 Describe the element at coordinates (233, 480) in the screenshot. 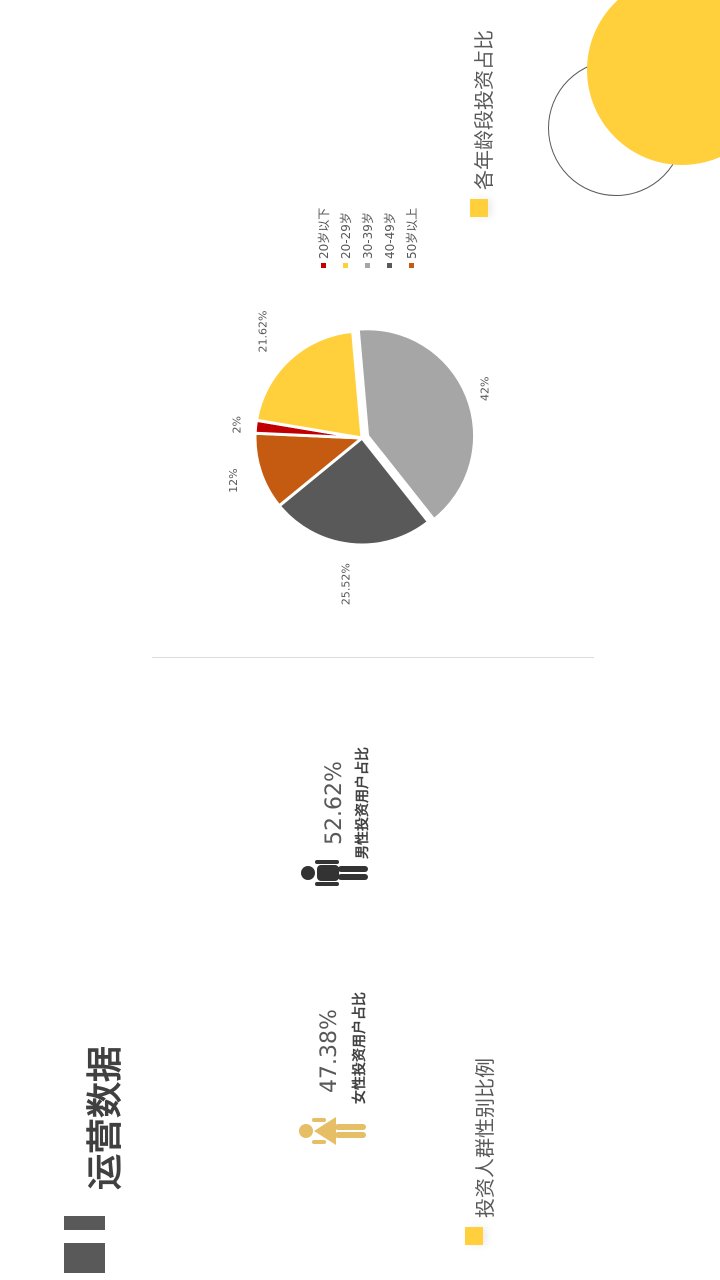

I see `pie-data-label-4: 12%` at that location.